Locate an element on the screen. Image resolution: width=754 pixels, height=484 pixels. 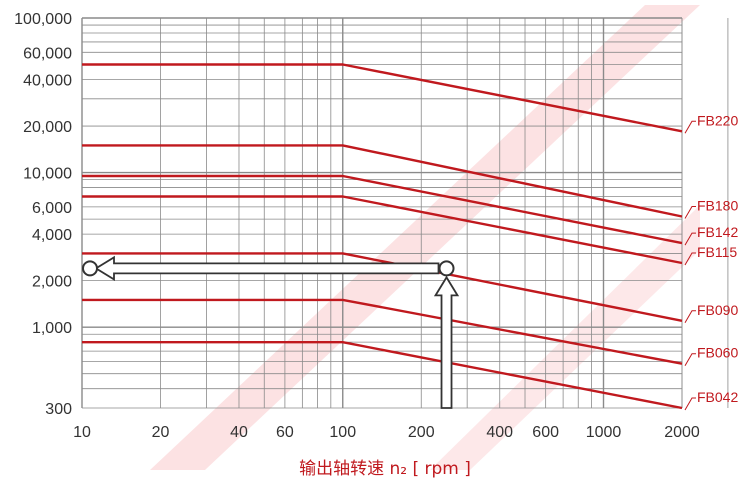
series-label-fb220: FB220 is located at coordinates (717, 120).